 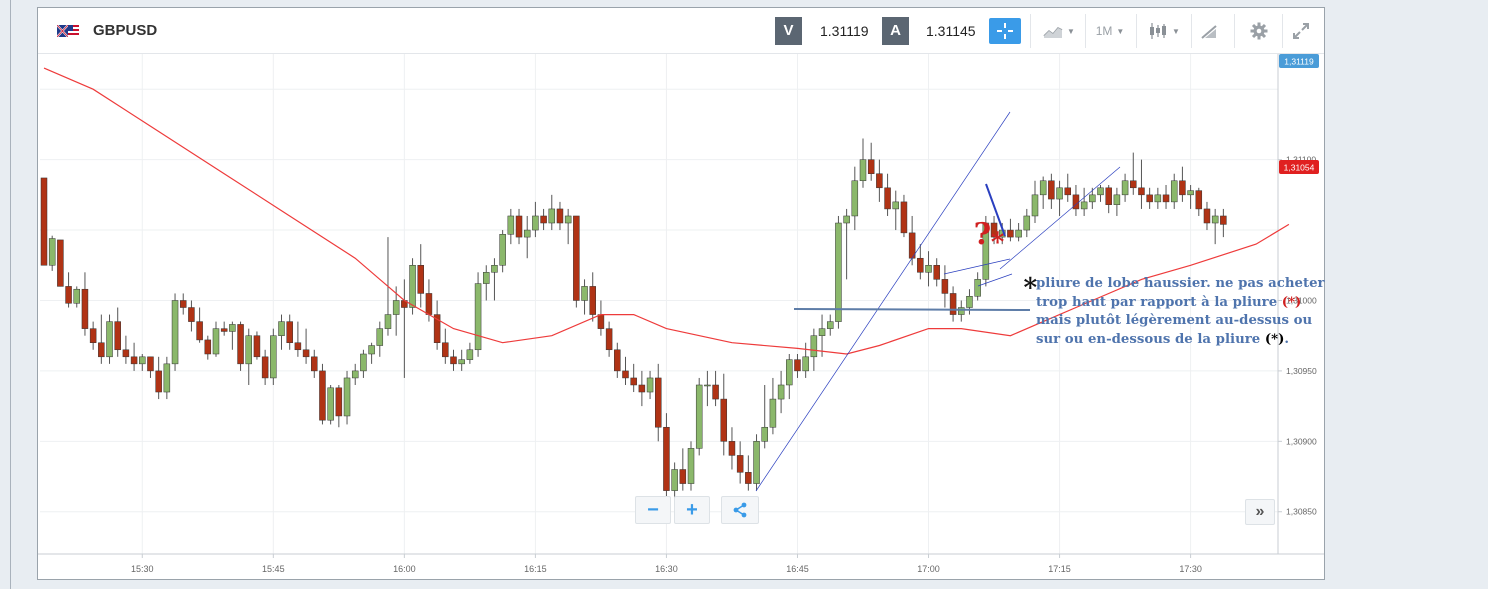 I want to click on gear-icon, so click(x=1259, y=31).